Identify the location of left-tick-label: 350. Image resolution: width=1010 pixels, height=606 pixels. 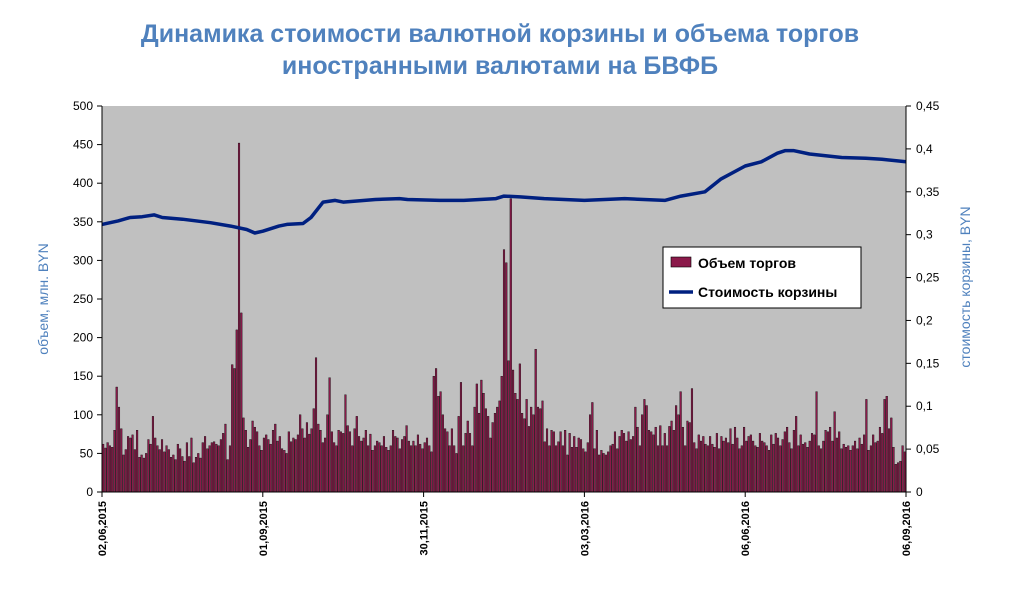
(83, 222).